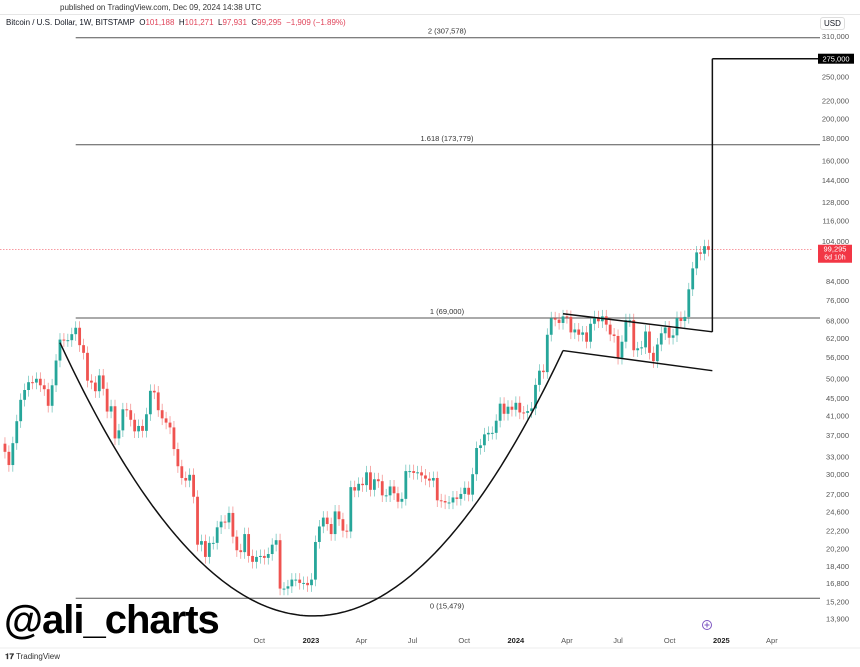  I want to click on y-tick-label: 220,000, so click(835, 101).